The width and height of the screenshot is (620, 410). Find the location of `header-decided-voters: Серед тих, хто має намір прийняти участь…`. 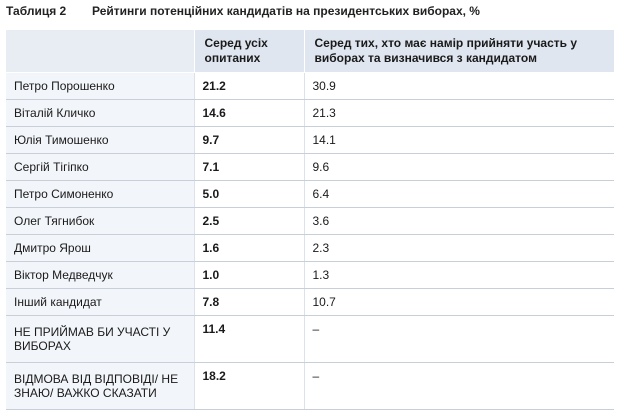

header-decided-voters: Серед тих, хто має намір прийняти участь… is located at coordinates (459, 51).